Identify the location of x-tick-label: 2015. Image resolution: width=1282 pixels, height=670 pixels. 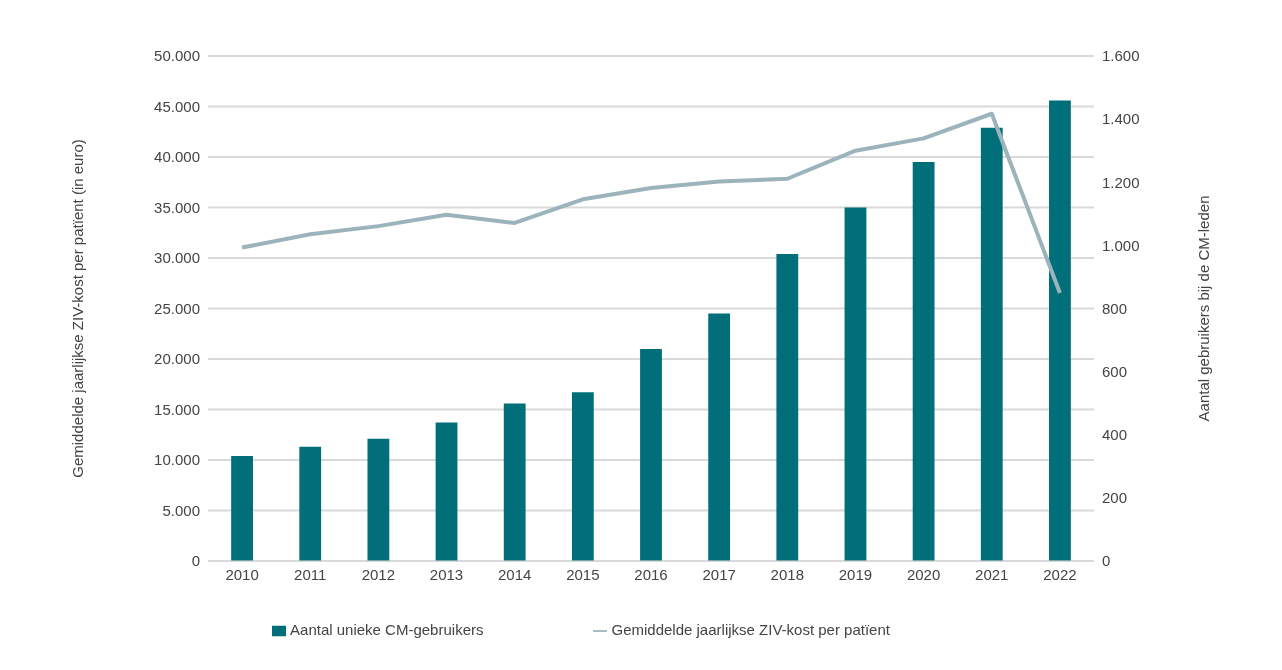
(583, 574).